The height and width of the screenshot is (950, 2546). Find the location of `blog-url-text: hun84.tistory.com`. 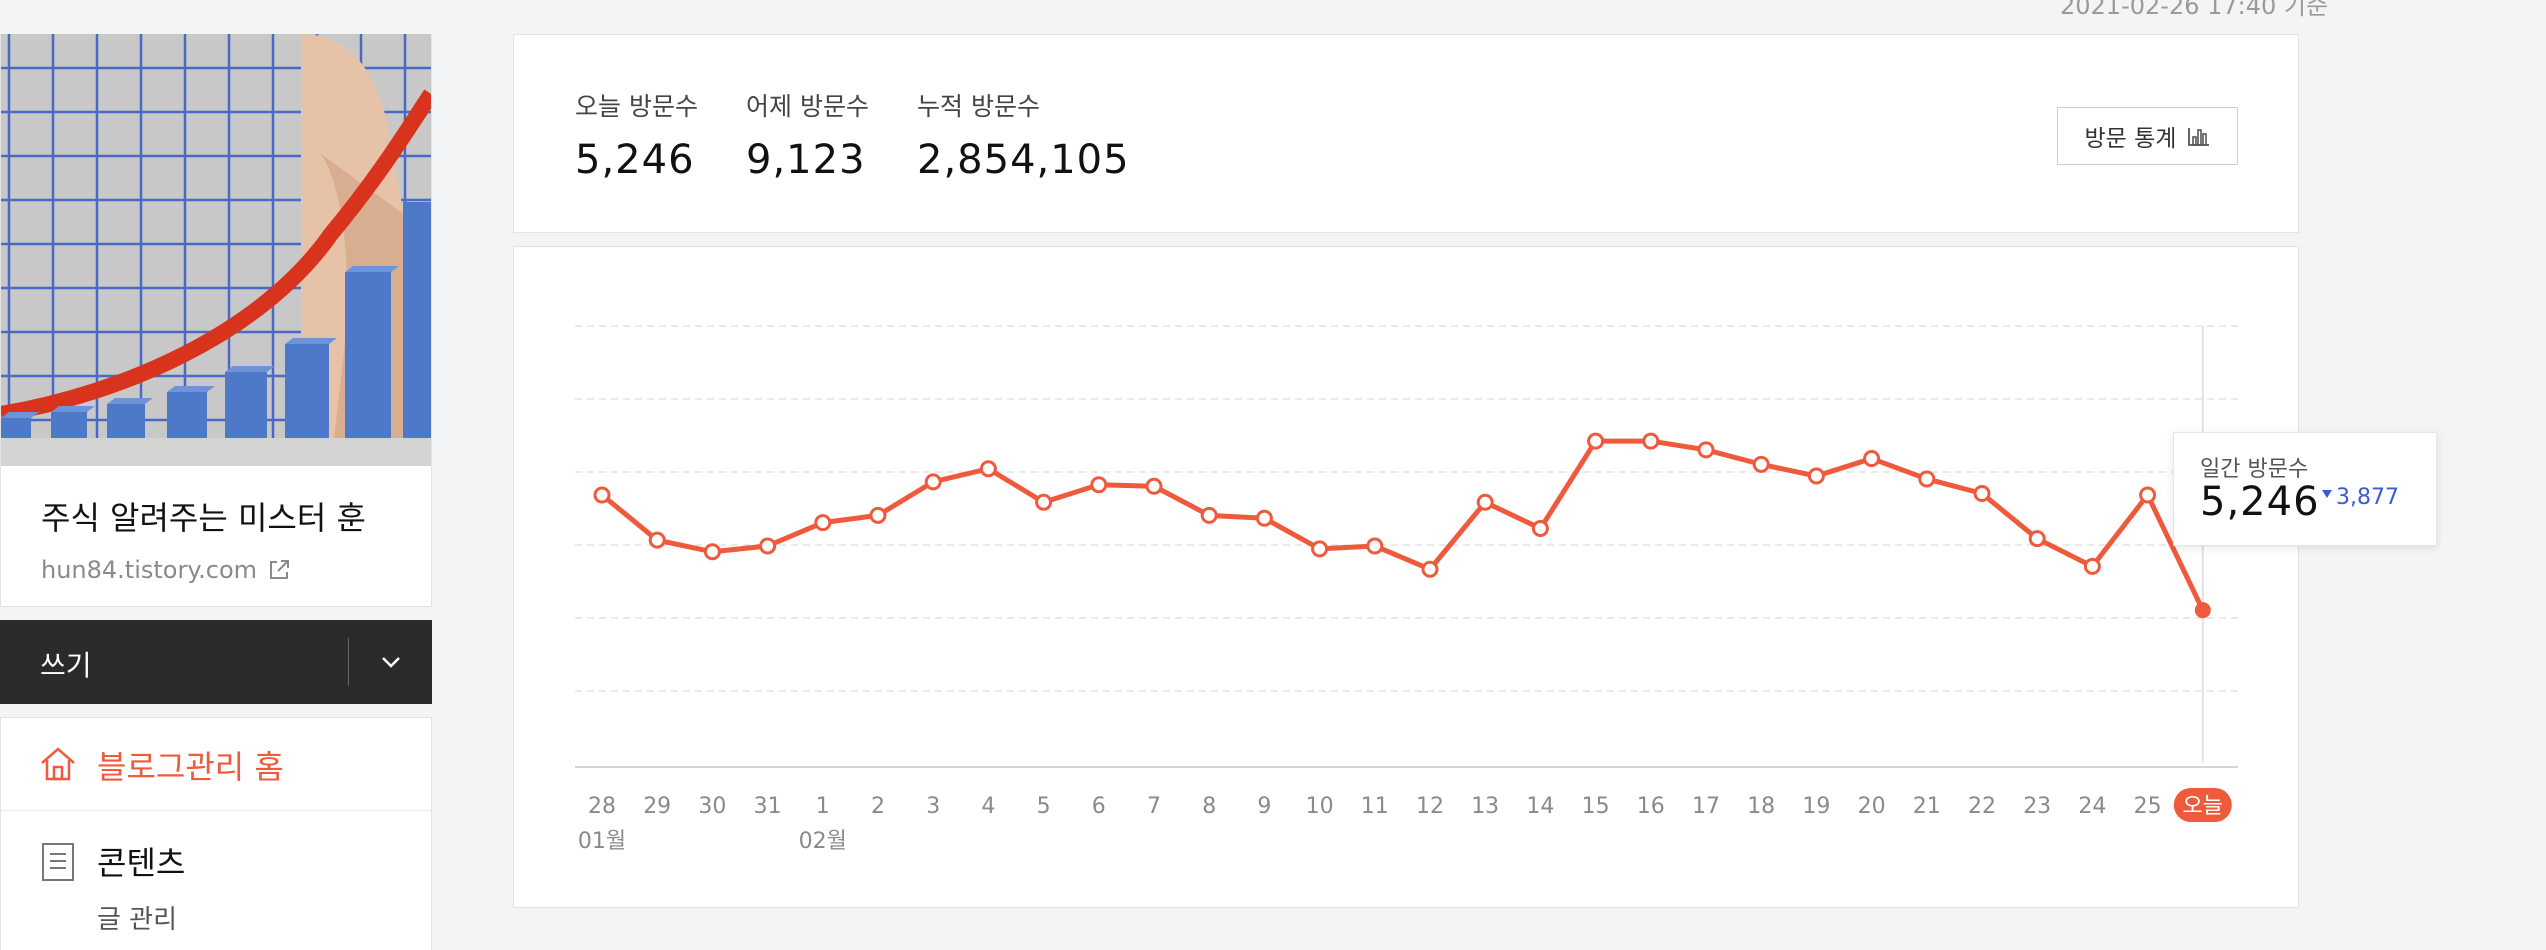

blog-url-text: hun84.tistory.com is located at coordinates (149, 570).